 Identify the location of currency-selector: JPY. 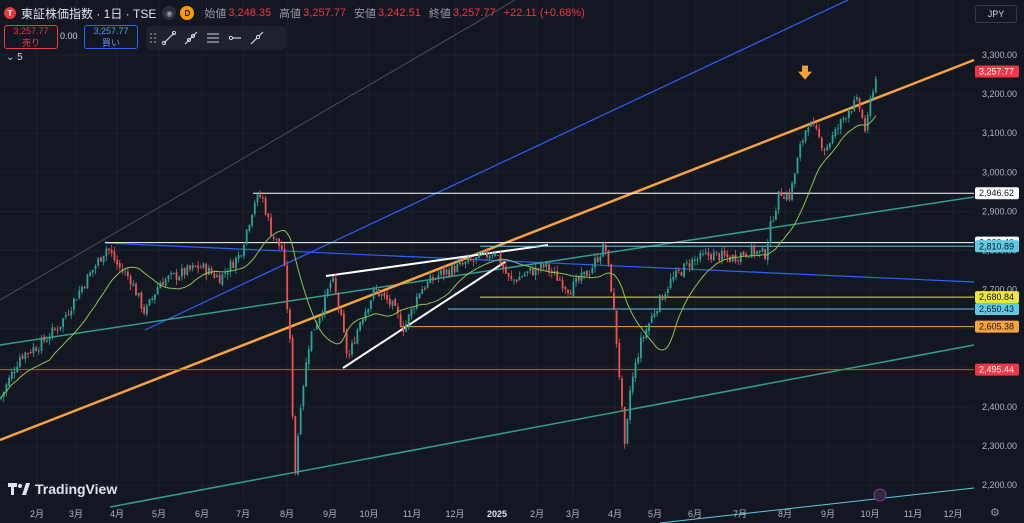
(996, 14).